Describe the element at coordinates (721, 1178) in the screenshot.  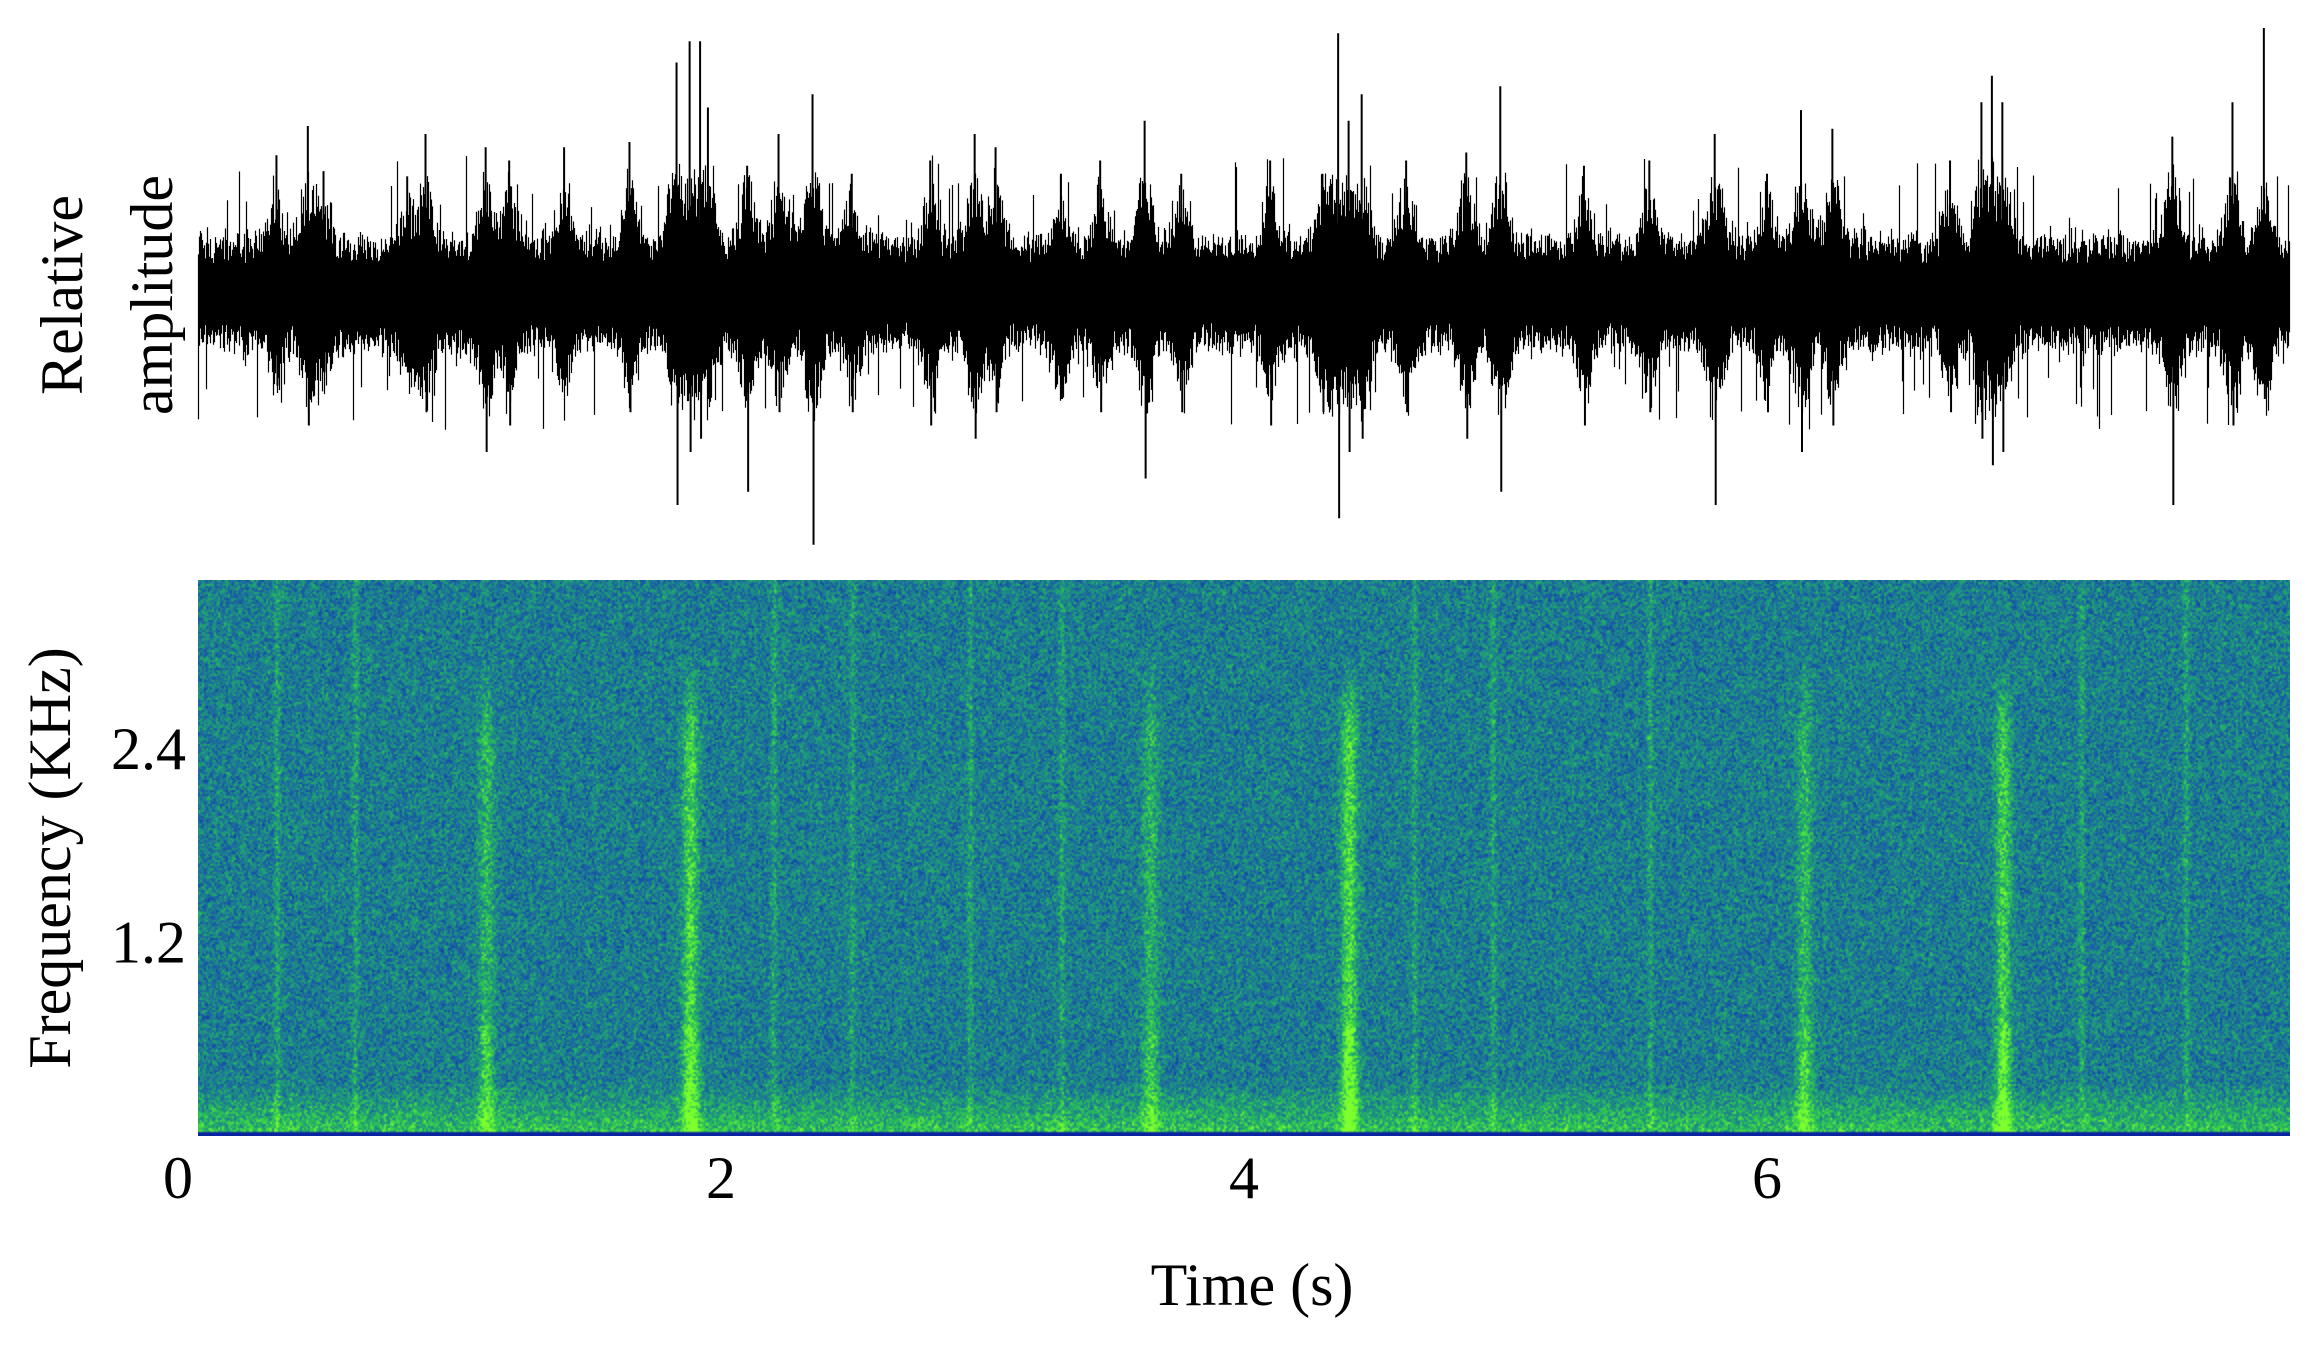
I see `x-tick-label: 2` at that location.